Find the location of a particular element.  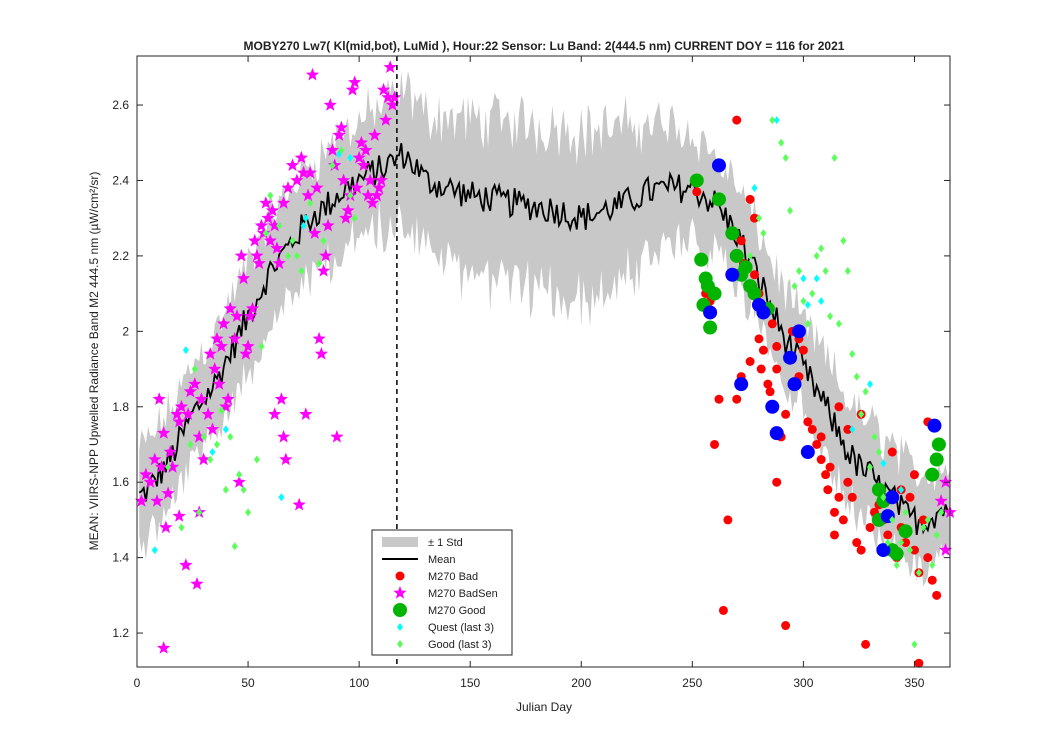

y-tick-label: 2.6 is located at coordinates (120, 105).